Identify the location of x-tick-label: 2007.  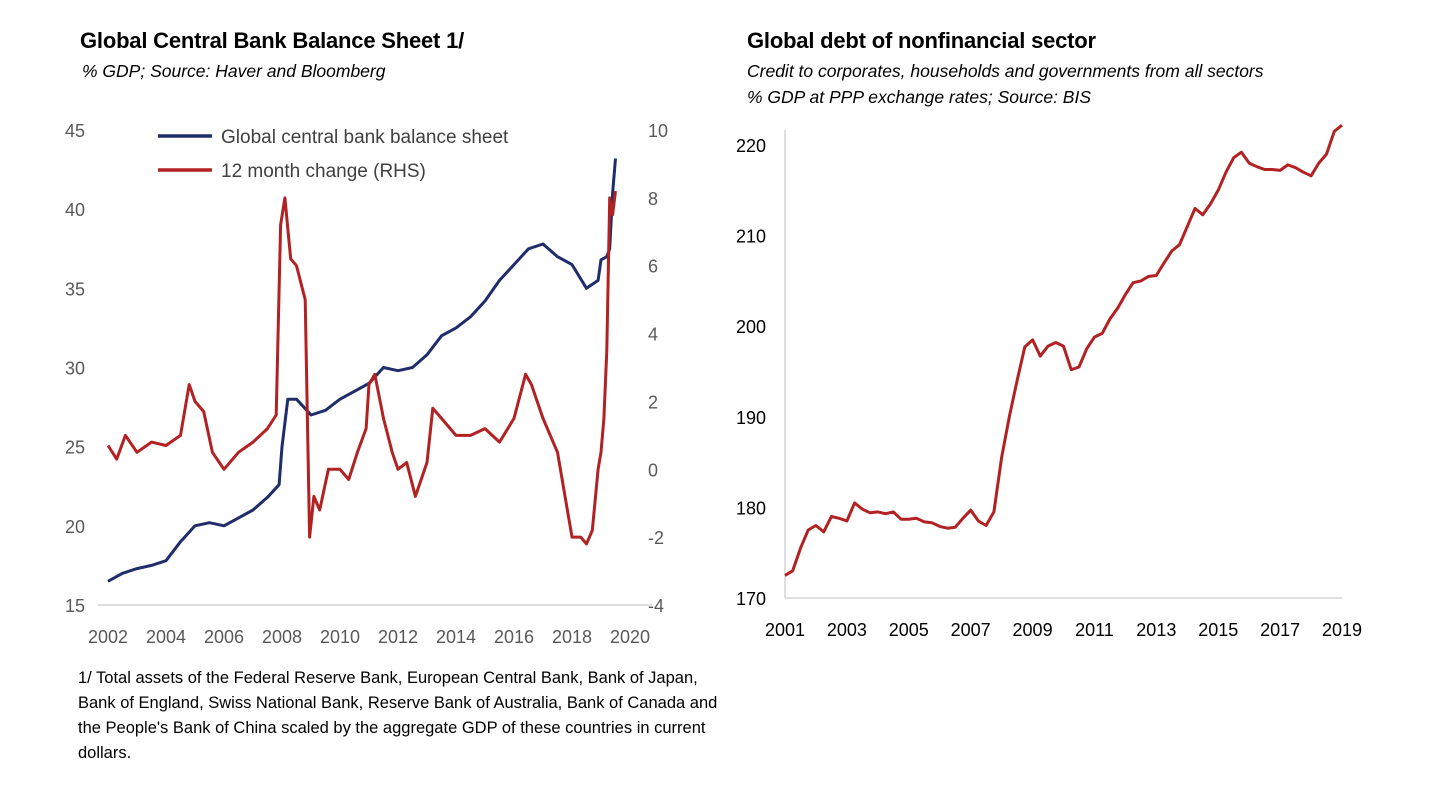
(971, 630).